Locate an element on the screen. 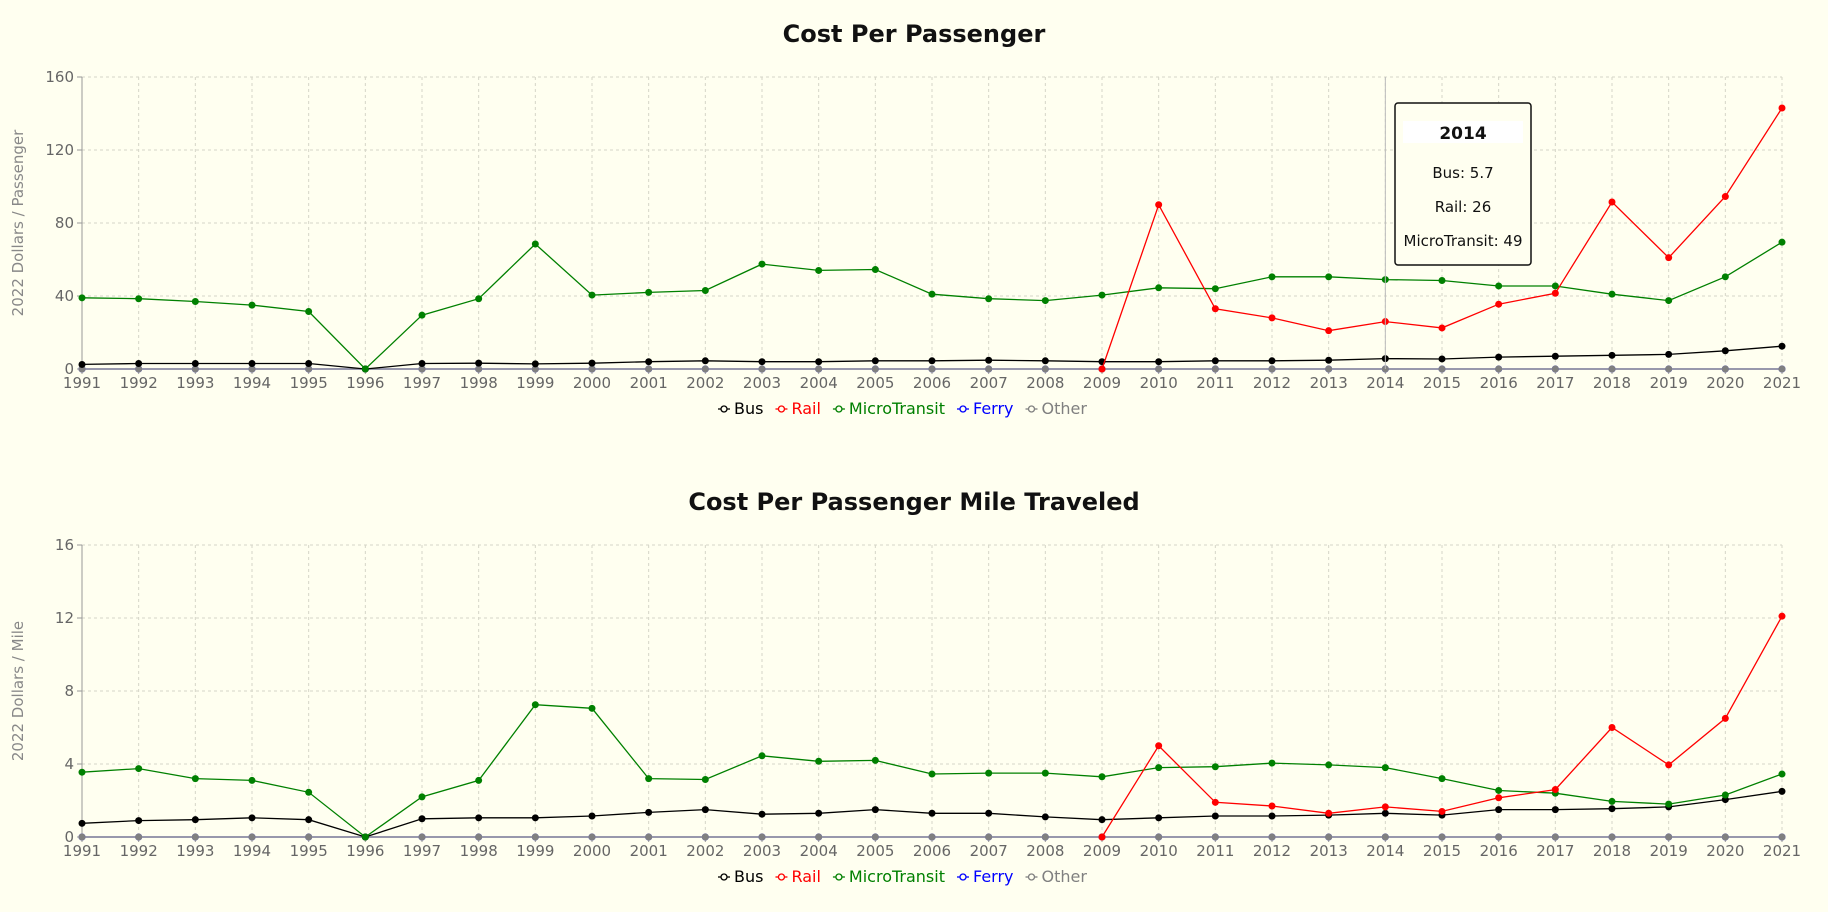 This screenshot has height=912, width=1828. legend-item-ferry: Ferry is located at coordinates (985, 408).